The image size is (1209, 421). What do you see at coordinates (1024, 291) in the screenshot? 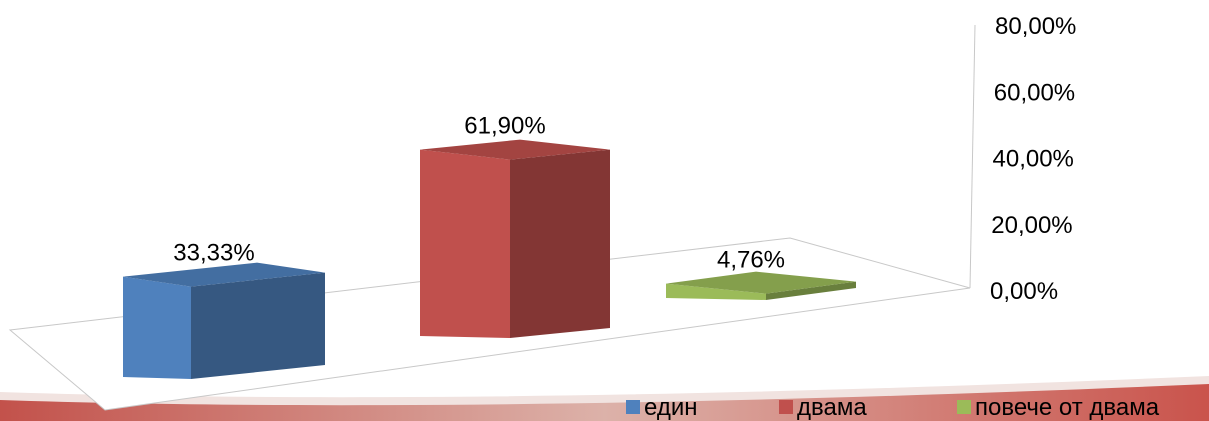
I see `y-tick-label: 0,00%` at bounding box center [1024, 291].